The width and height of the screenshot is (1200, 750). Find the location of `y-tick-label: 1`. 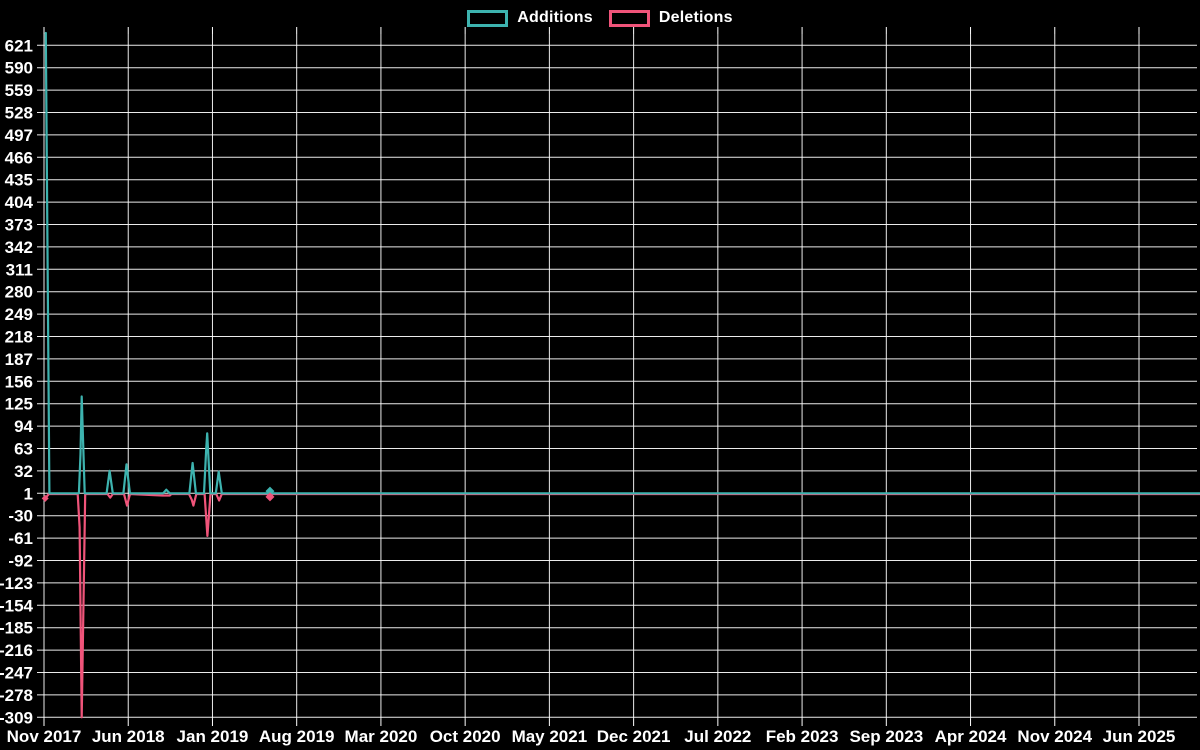

y-tick-label: 1 is located at coordinates (28, 493).